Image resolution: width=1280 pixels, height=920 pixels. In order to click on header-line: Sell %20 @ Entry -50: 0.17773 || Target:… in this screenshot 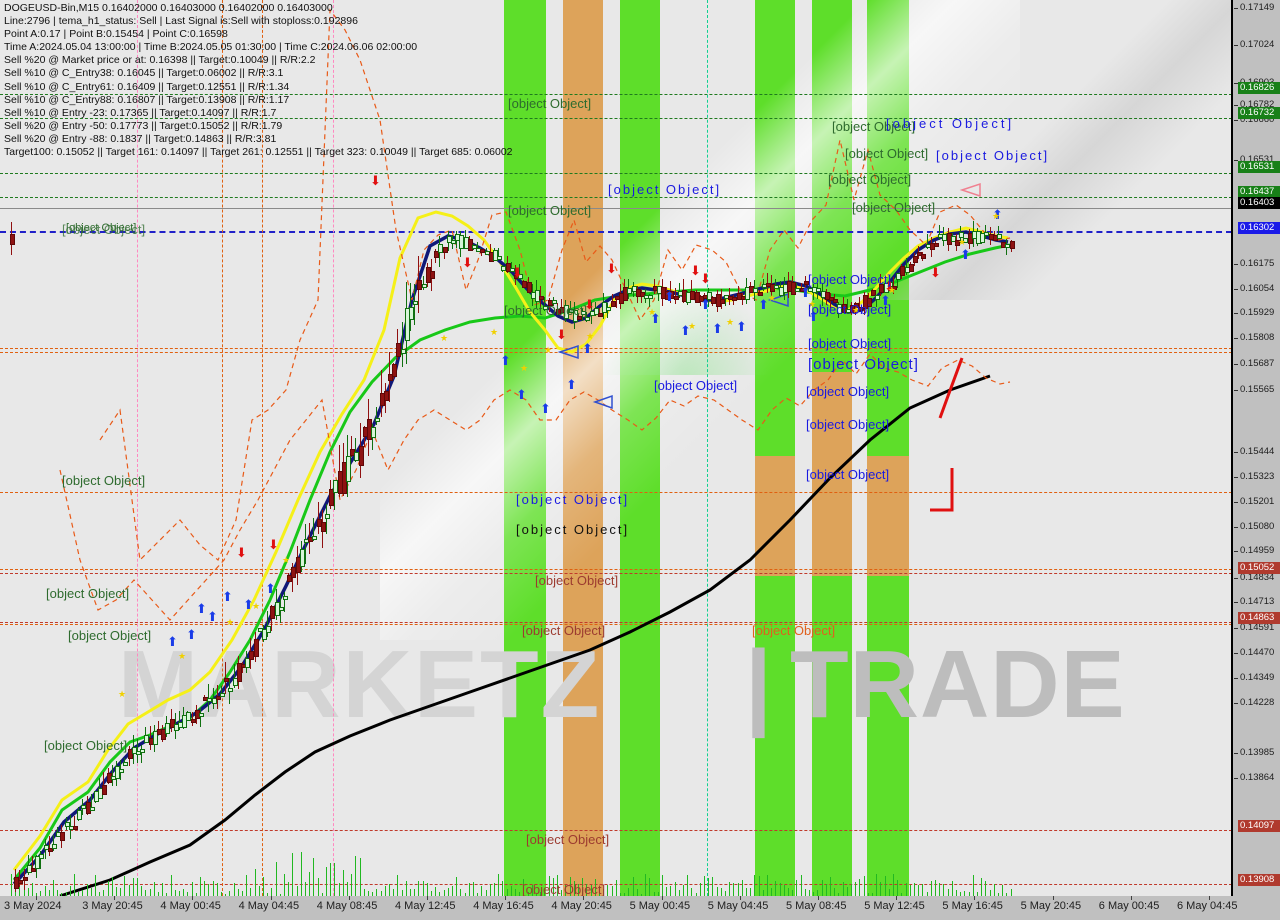, I will do `click(143, 125)`.